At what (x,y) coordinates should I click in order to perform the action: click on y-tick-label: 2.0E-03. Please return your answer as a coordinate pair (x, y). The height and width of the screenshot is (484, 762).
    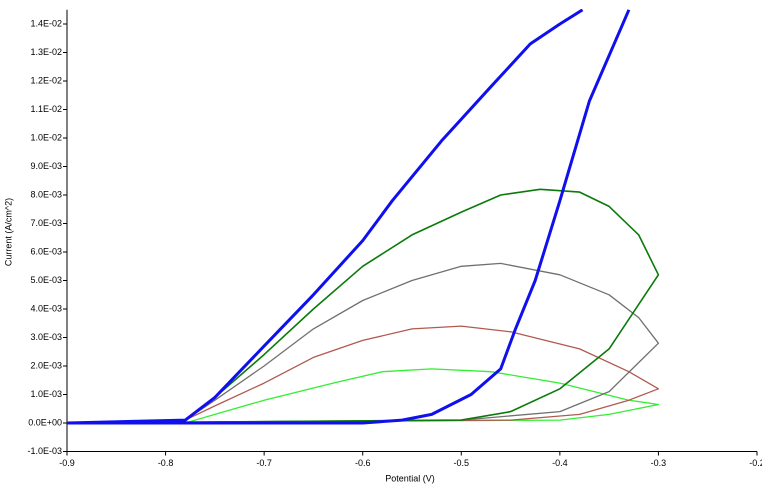
    Looking at the image, I should click on (46, 365).